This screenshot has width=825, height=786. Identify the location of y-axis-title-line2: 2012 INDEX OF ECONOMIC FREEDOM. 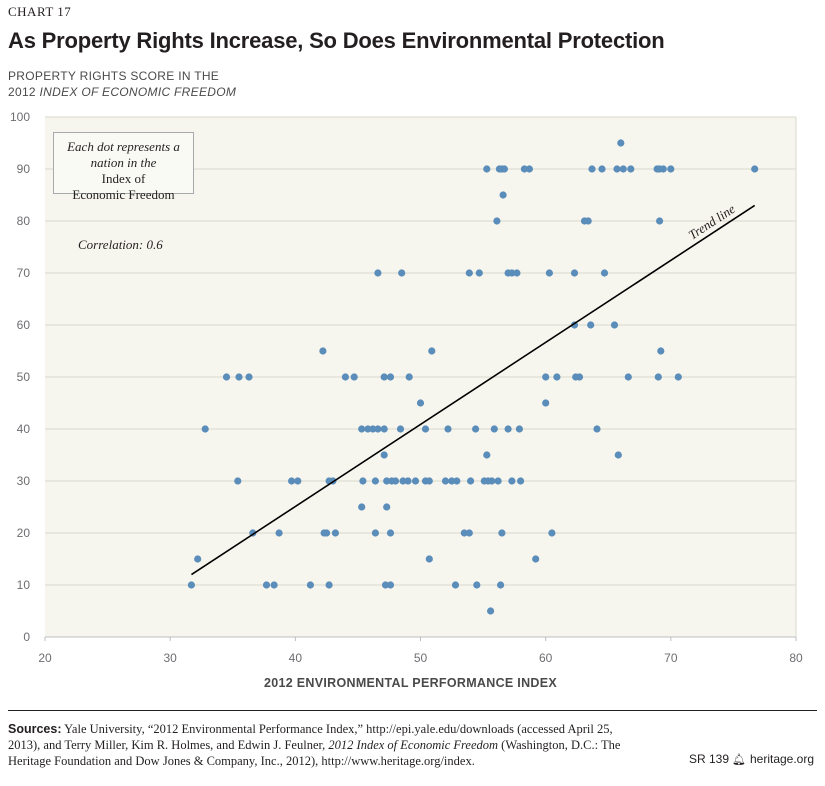
(122, 92).